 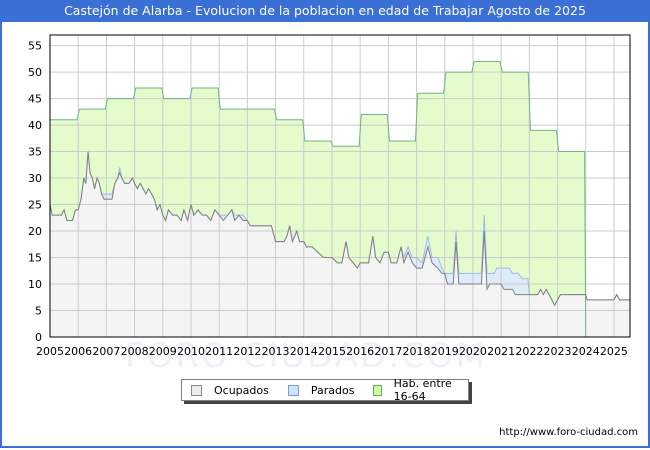 I want to click on legend-label-ocupados: Ocupados, so click(x=241, y=390).